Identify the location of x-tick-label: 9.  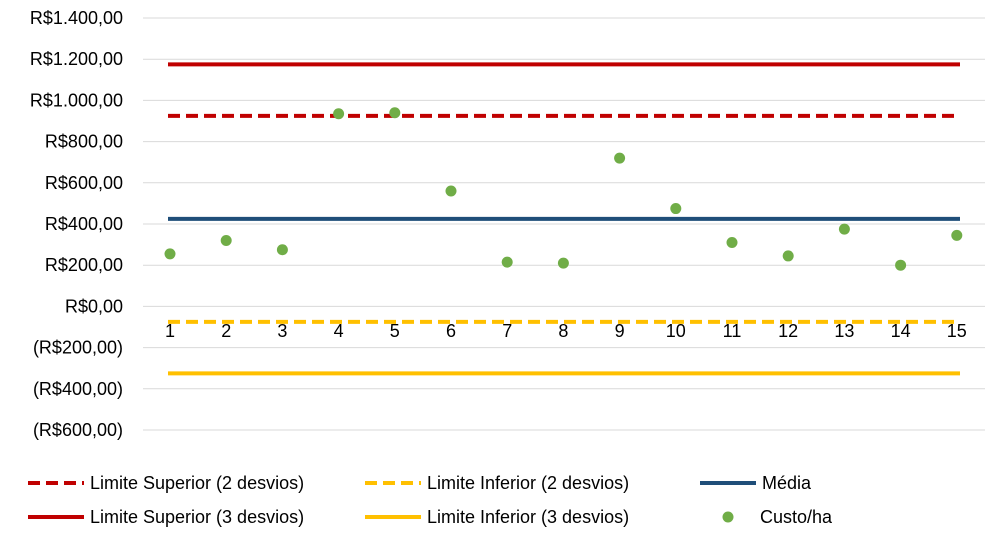
(620, 331).